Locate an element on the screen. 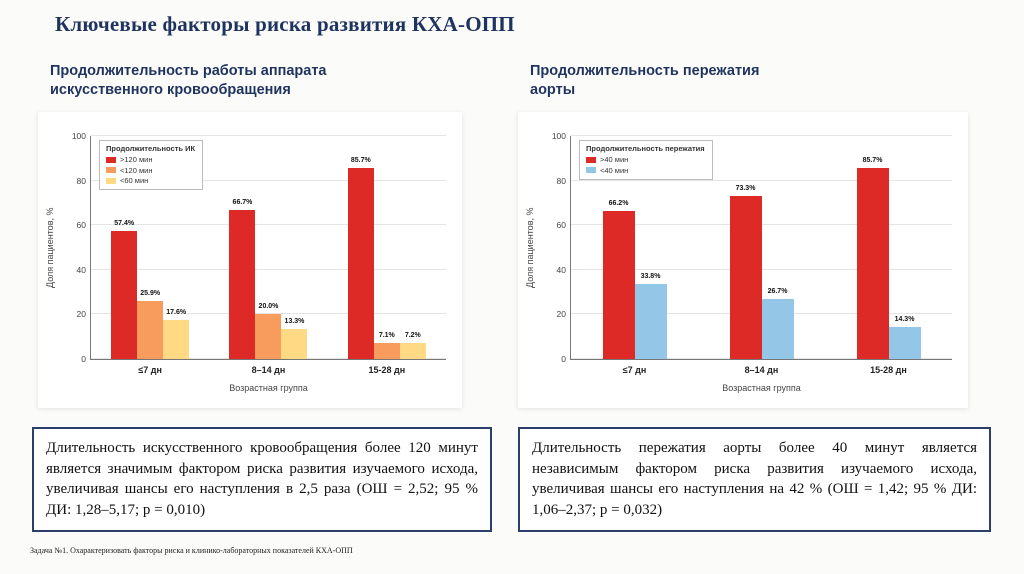 This screenshot has width=1024, height=574. bar-value-label: 7.1% is located at coordinates (386, 336).